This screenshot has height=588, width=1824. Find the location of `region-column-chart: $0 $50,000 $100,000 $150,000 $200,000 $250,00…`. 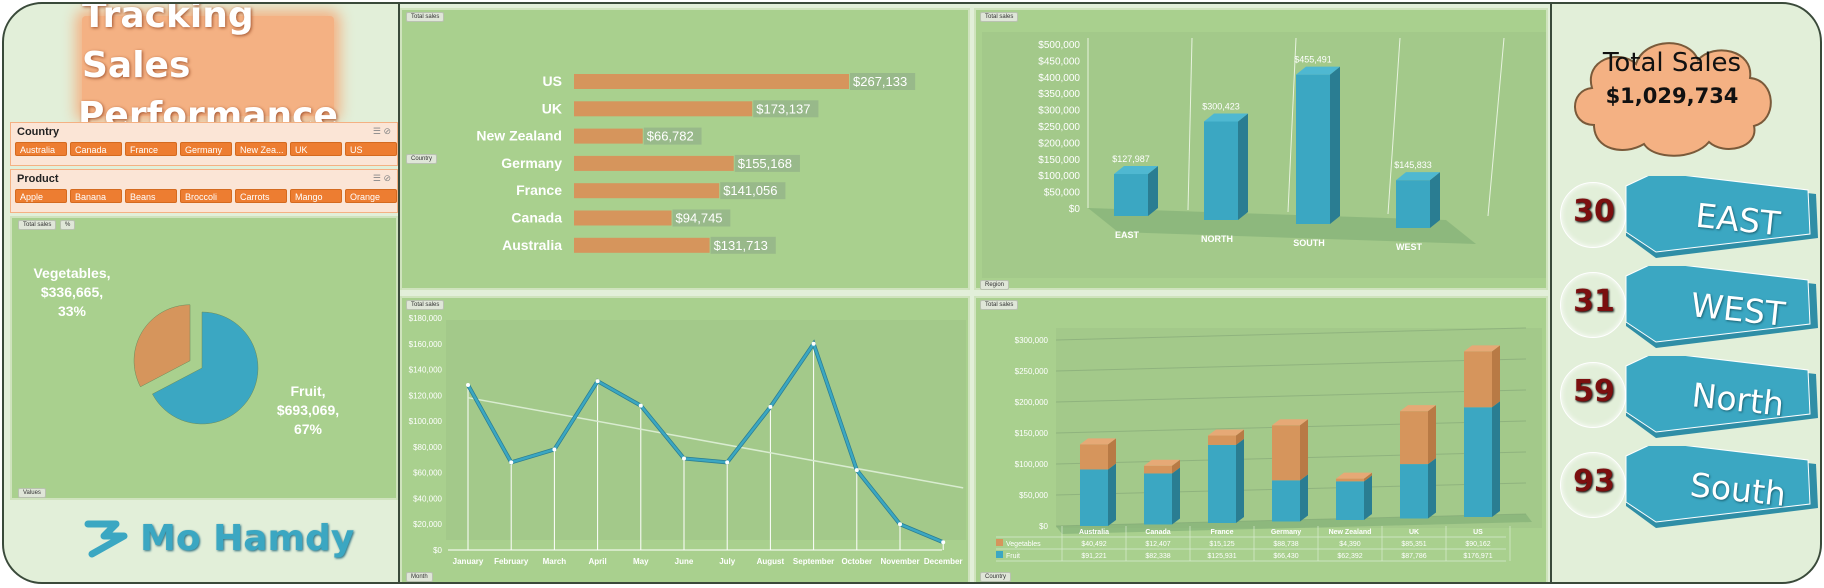

region-column-chart: $0 $50,000 $100,000 $150,000 $200,000 $250,00… is located at coordinates (1264, 155).